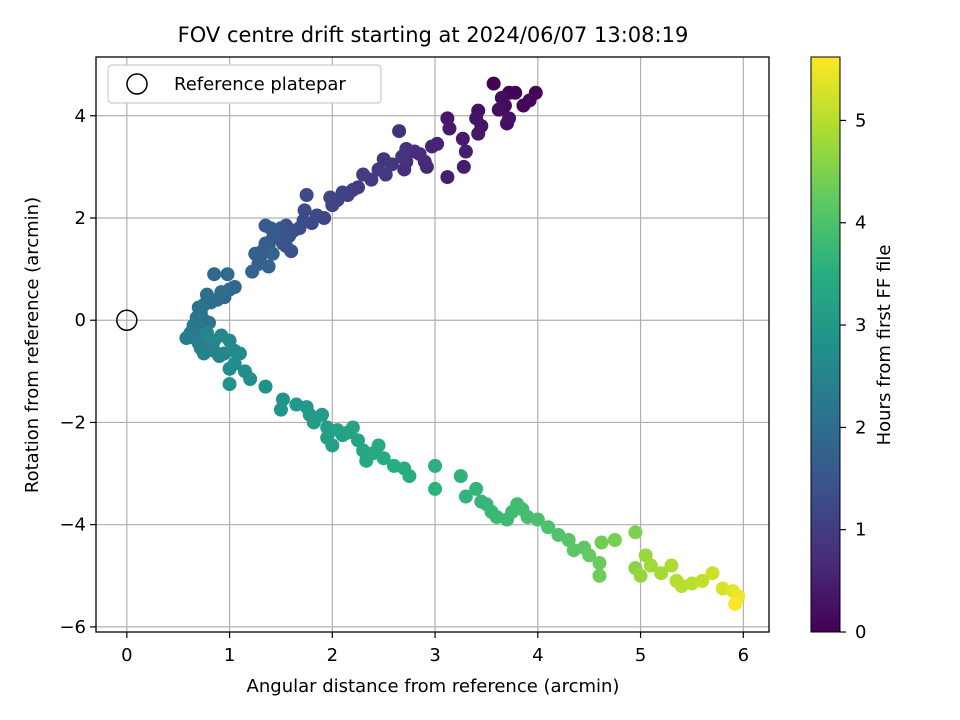 This screenshot has height=720, width=960. Describe the element at coordinates (640, 655) in the screenshot. I see `x-tick-label: 5` at that location.